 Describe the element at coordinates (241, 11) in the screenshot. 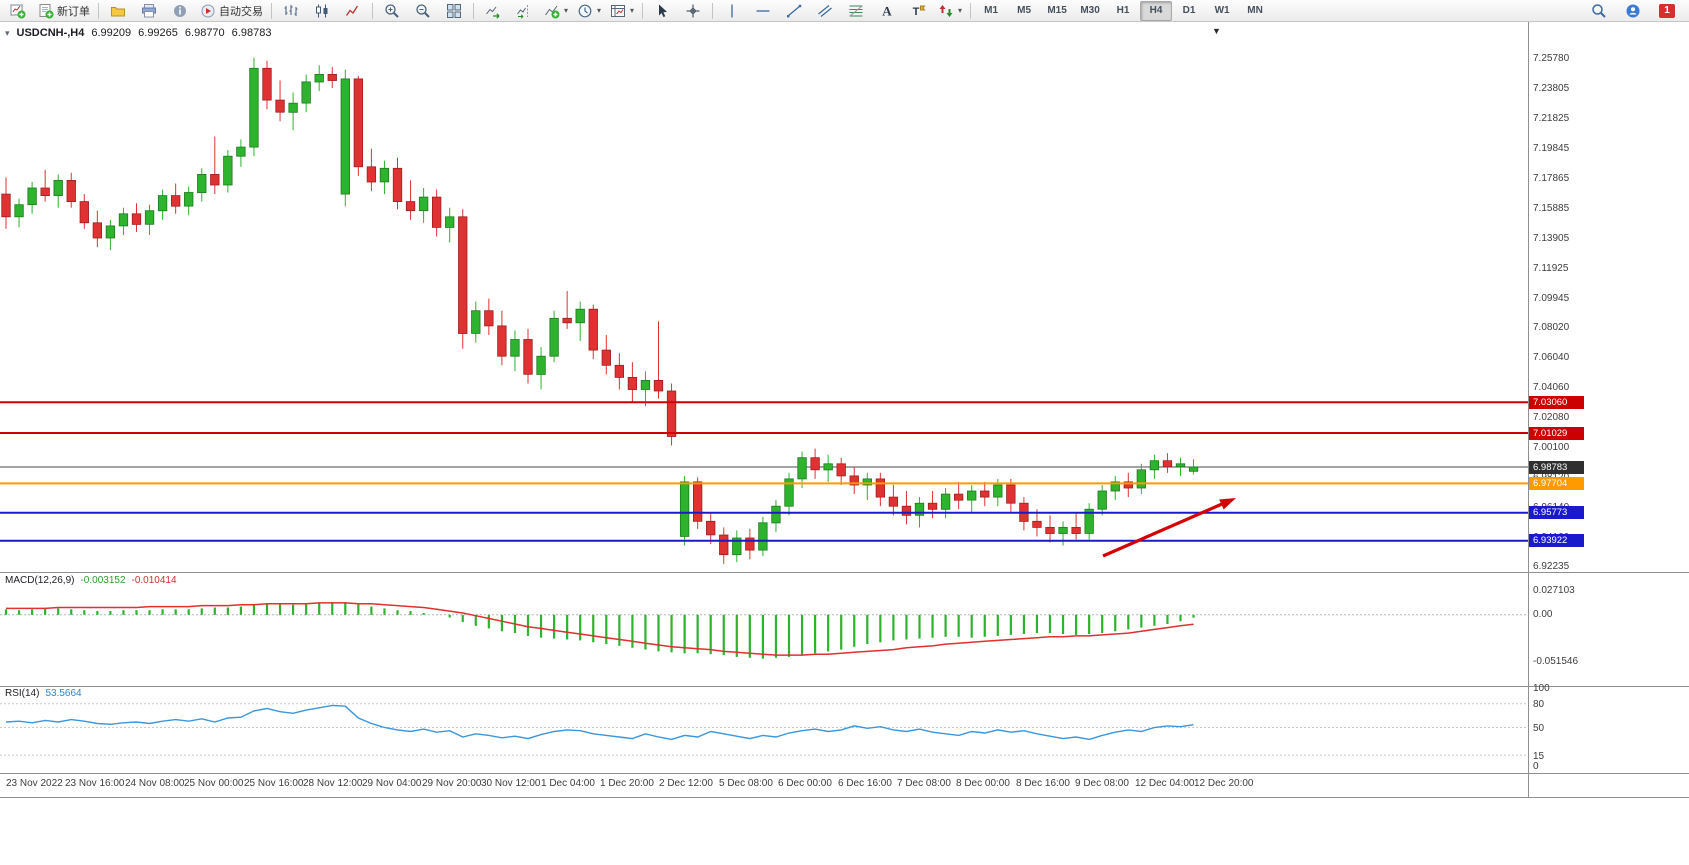

I see `autotrading-label: 自动交易` at that location.